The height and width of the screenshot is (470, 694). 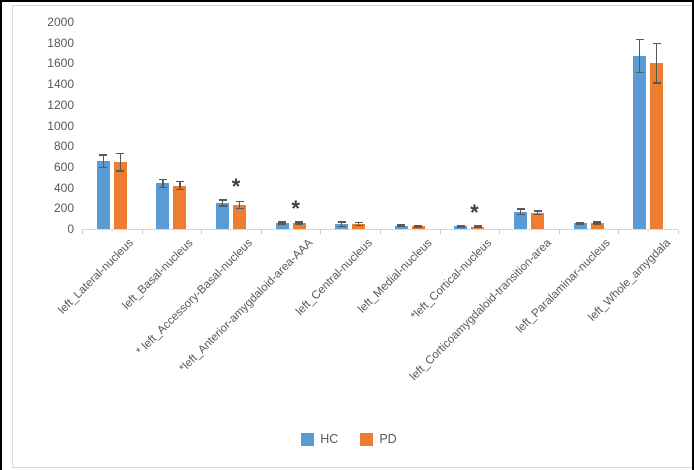 What do you see at coordinates (378, 439) in the screenshot?
I see `legend-item-pd: PD` at bounding box center [378, 439].